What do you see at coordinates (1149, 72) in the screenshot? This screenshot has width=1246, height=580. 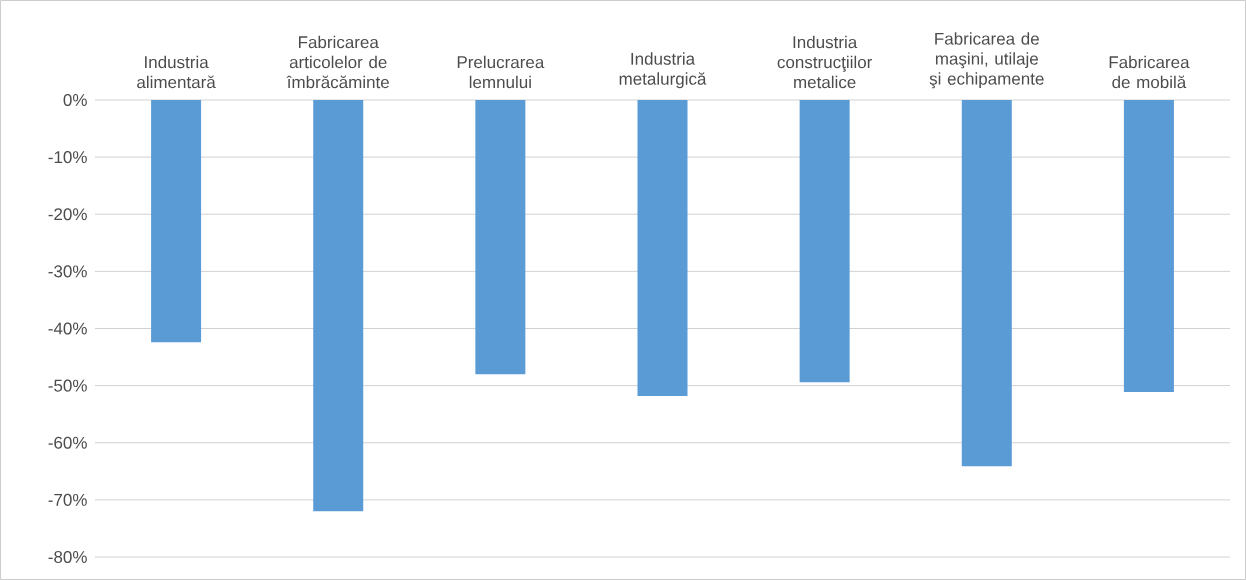 I see `x-tick-label: Fabricarea de mobilă` at bounding box center [1149, 72].